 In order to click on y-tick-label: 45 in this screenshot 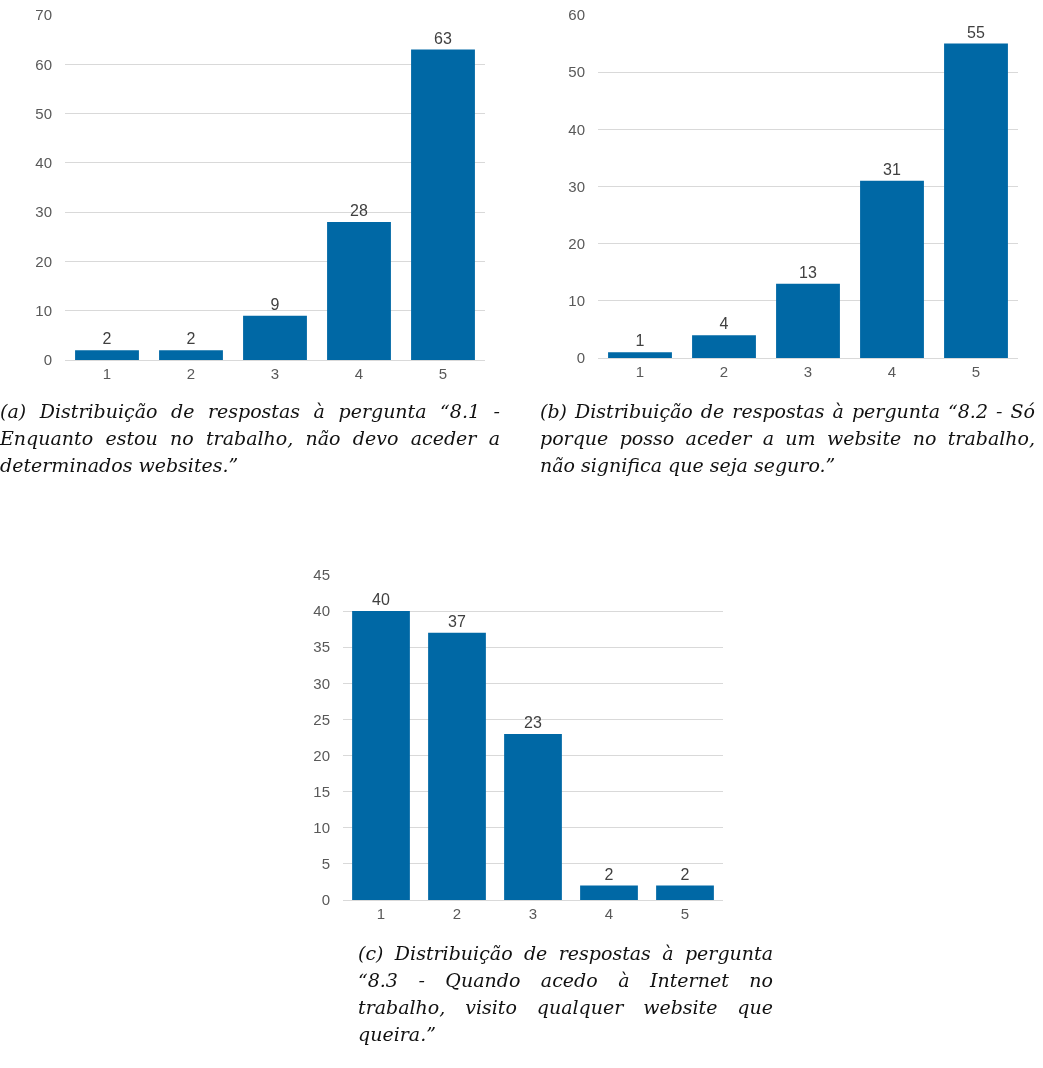, I will do `click(321, 575)`.